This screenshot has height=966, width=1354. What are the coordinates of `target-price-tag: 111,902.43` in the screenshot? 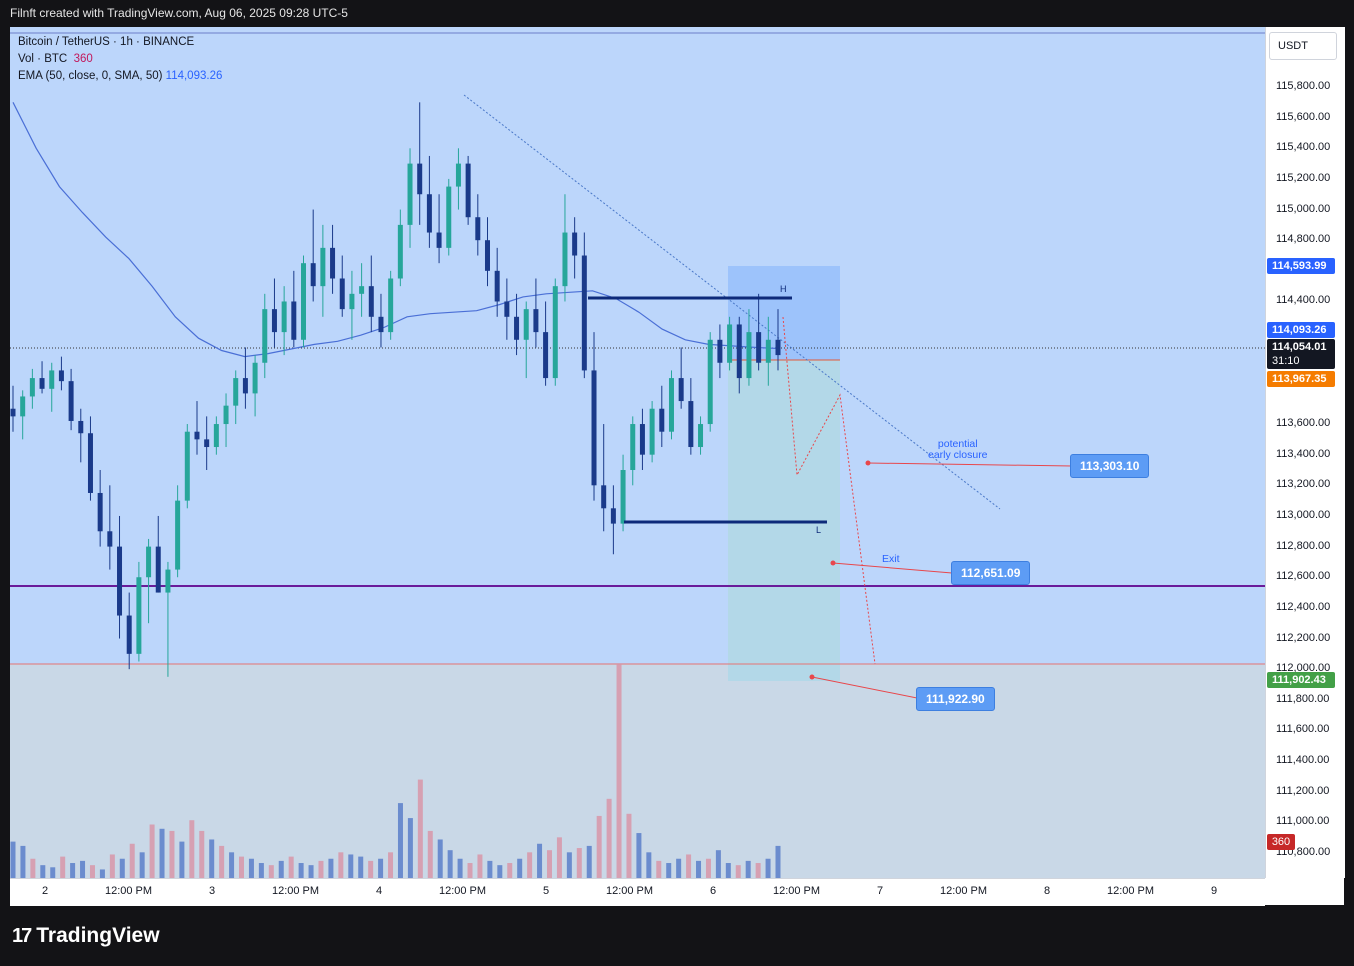 It's located at (1301, 680).